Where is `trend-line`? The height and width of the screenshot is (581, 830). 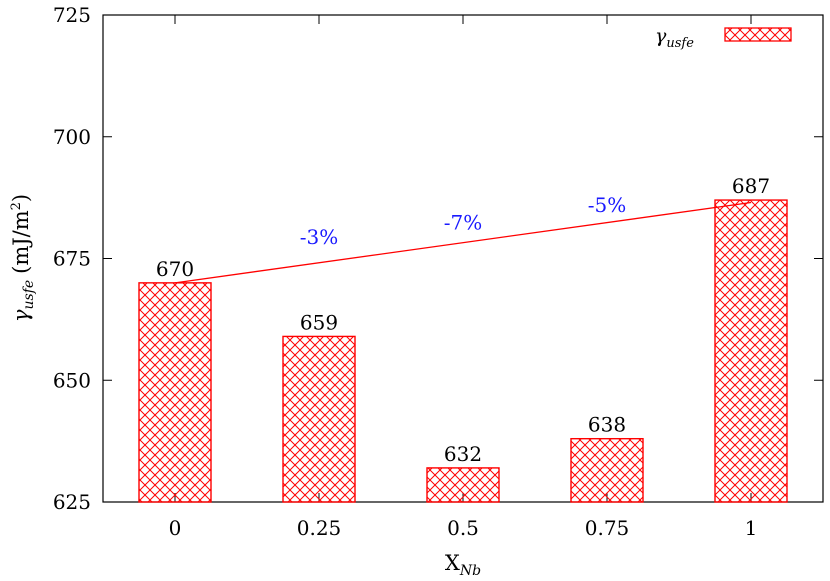
trend-line is located at coordinates (463, 242).